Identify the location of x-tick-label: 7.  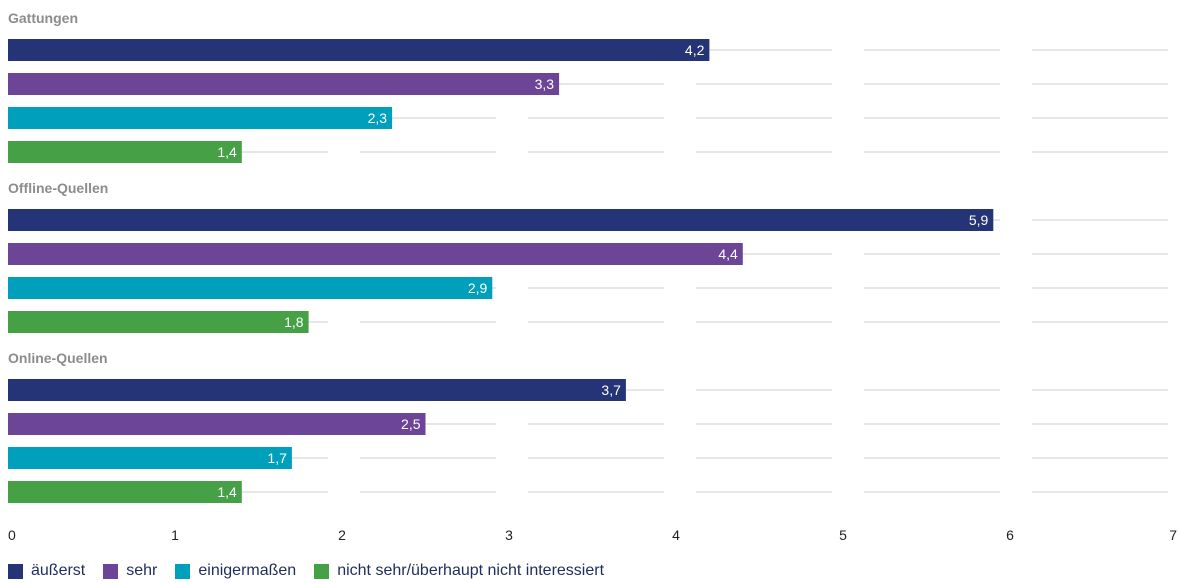
(1173, 535).